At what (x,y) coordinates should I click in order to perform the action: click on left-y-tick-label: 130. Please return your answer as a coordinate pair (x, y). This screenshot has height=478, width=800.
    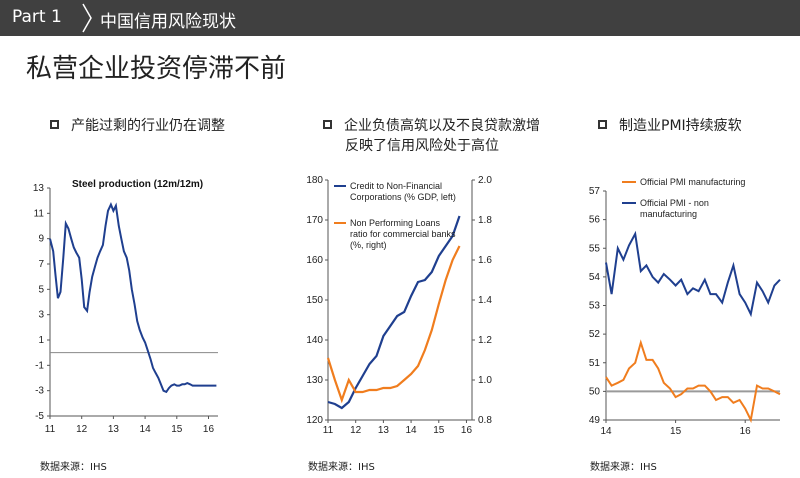
    Looking at the image, I should click on (314, 380).